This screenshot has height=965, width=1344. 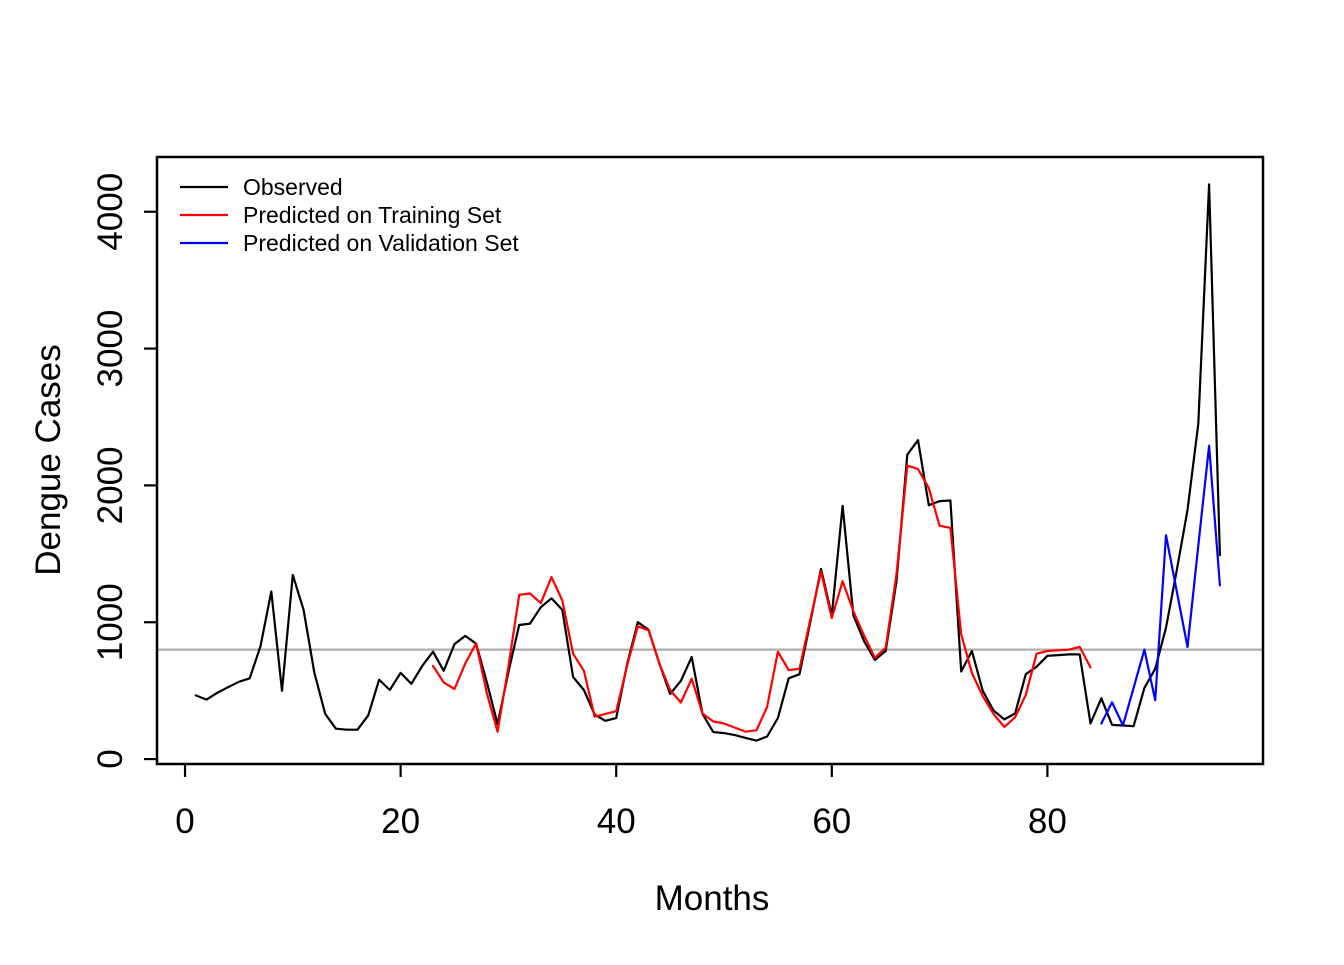 I want to click on y-tick-label: 2000, so click(x=110, y=485).